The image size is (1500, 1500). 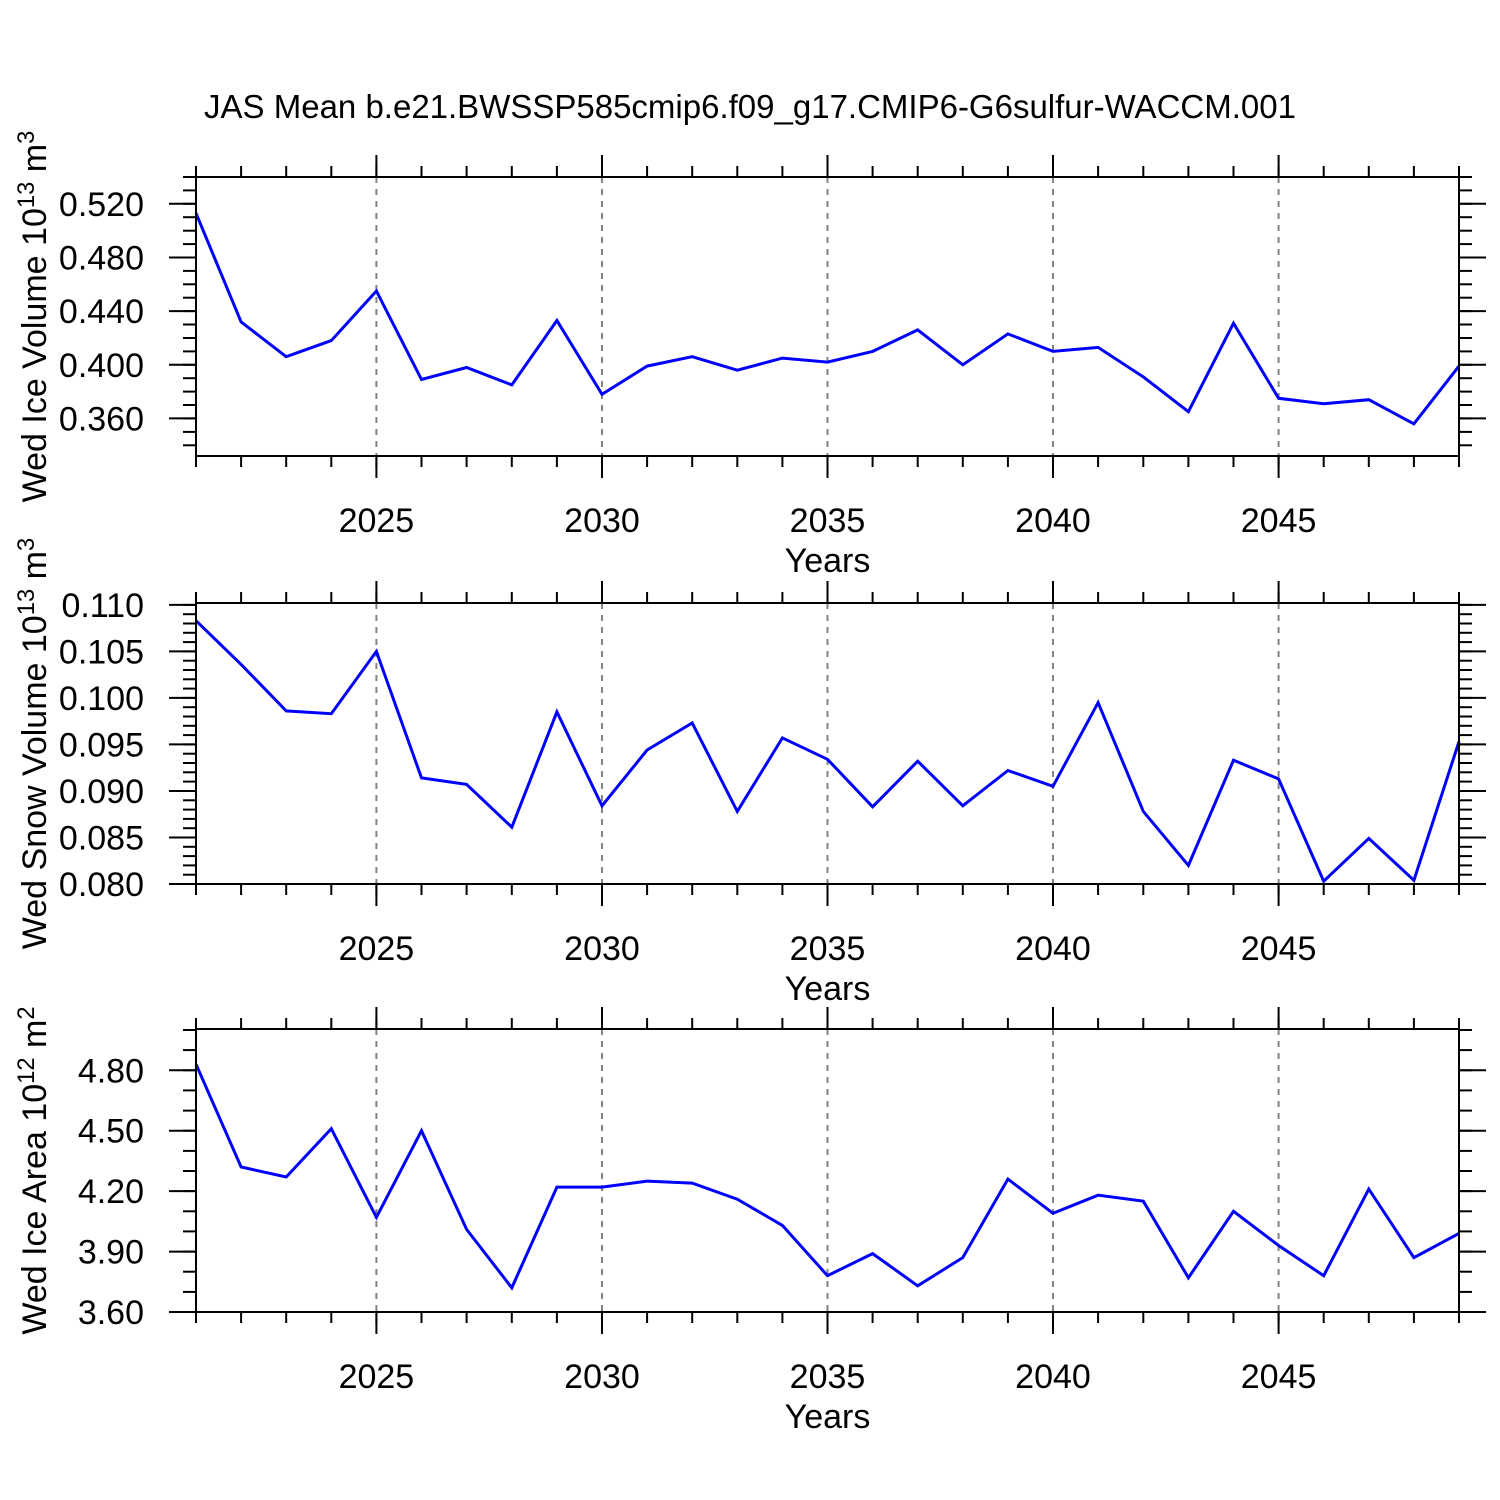 I want to click on y-tick-label-0.400: 0.400, so click(x=101, y=366).